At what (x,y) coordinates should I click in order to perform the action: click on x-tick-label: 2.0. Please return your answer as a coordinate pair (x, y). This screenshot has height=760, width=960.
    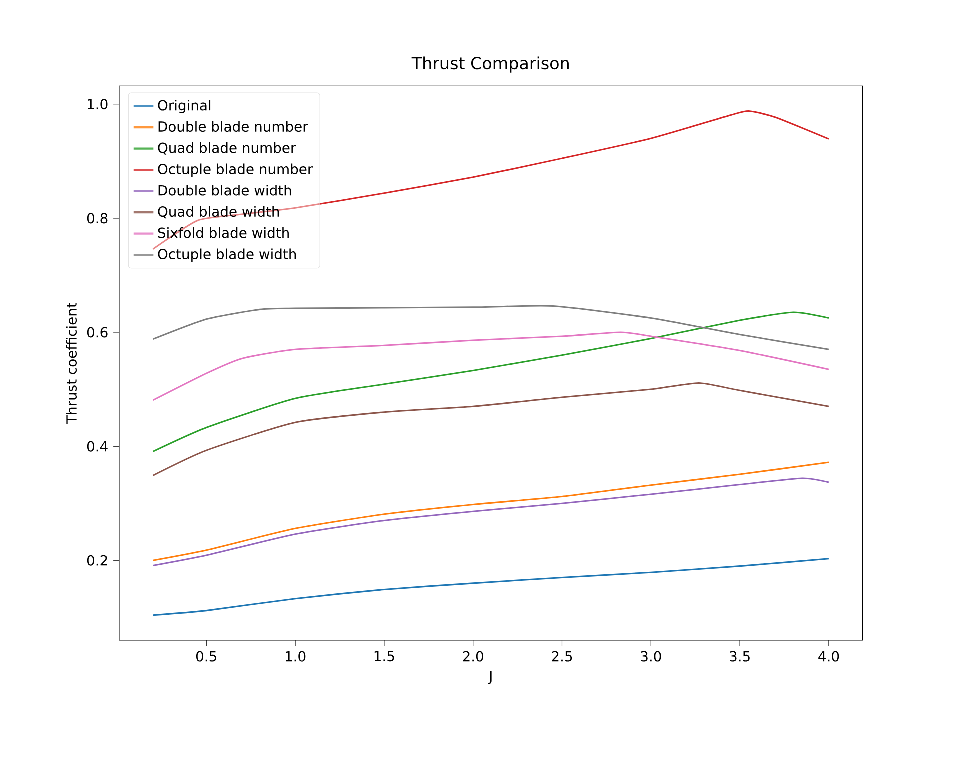
    Looking at the image, I should click on (473, 656).